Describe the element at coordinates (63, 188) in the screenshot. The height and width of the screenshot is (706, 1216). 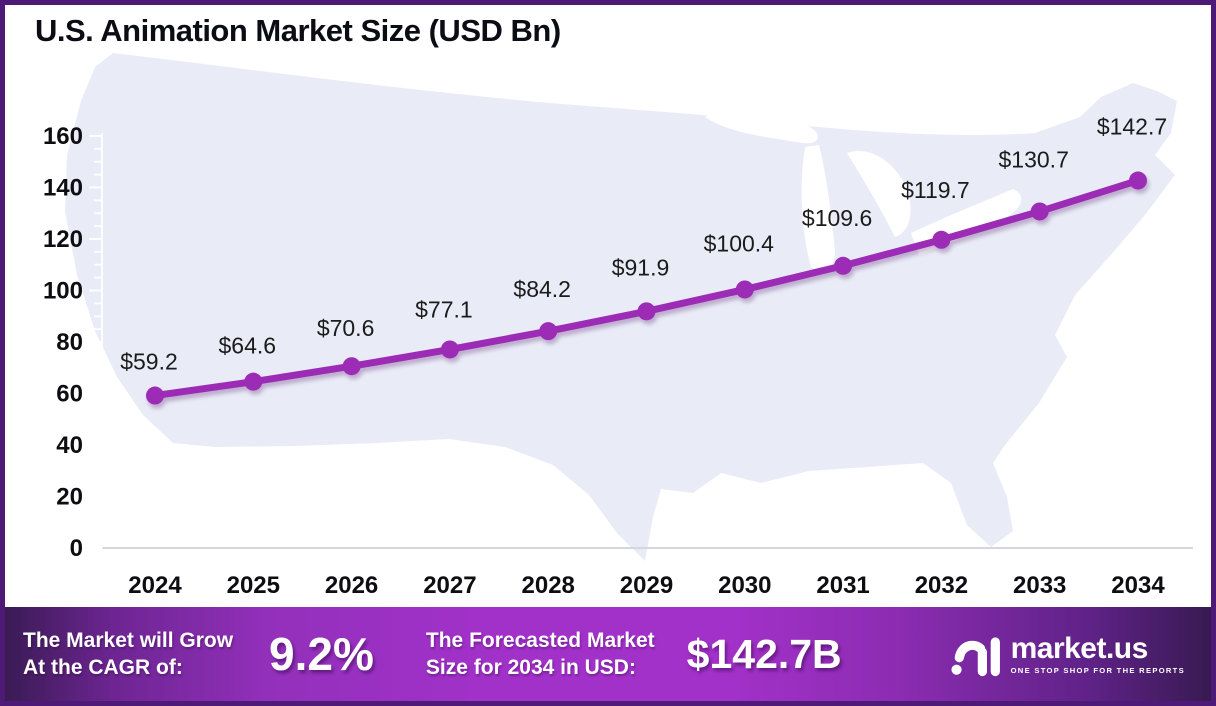
I see `y-tick-label-140: 140` at that location.